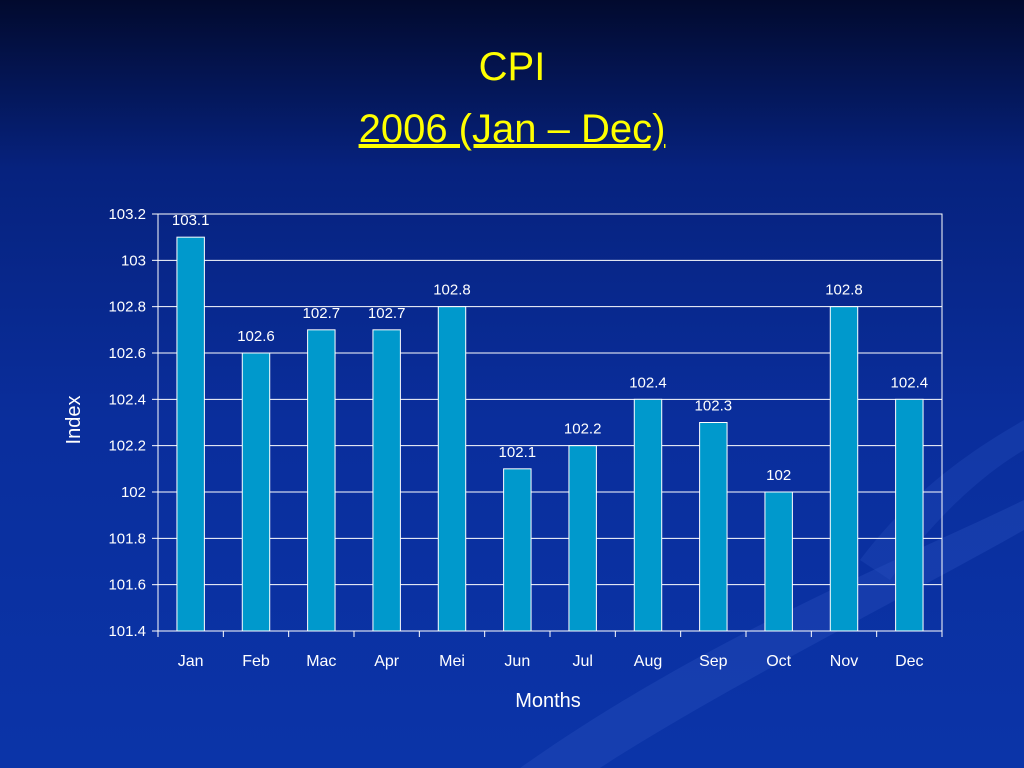 The width and height of the screenshot is (1024, 768). I want to click on data-label: 102.1, so click(518, 452).